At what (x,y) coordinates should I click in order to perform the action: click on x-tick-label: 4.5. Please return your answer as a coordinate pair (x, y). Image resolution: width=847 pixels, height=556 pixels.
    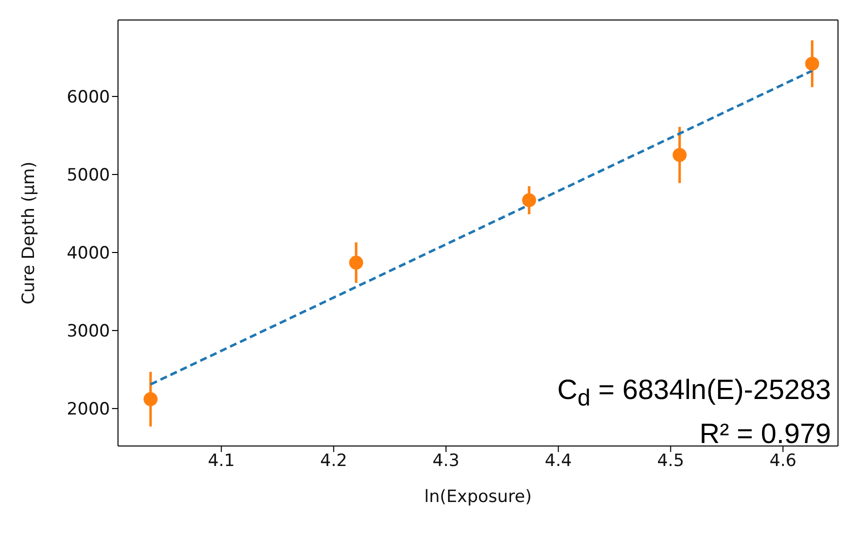
    Looking at the image, I should click on (670, 461).